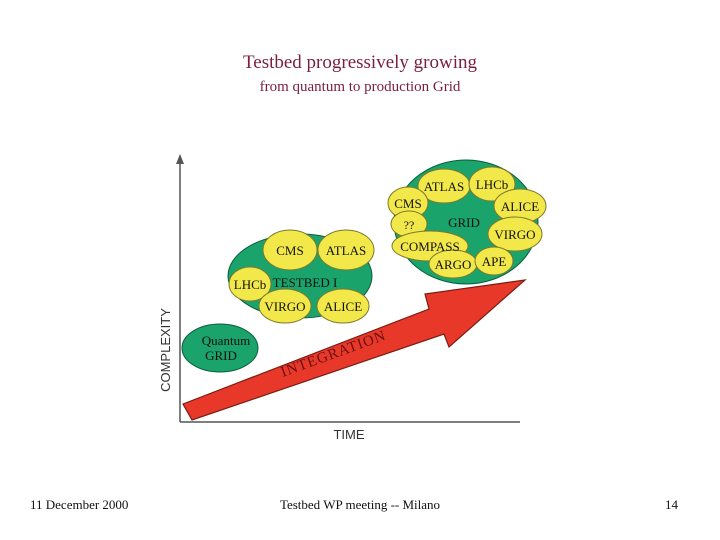 This screenshot has width=720, height=540. What do you see at coordinates (348, 434) in the screenshot?
I see `x-axis-label: TIME` at bounding box center [348, 434].